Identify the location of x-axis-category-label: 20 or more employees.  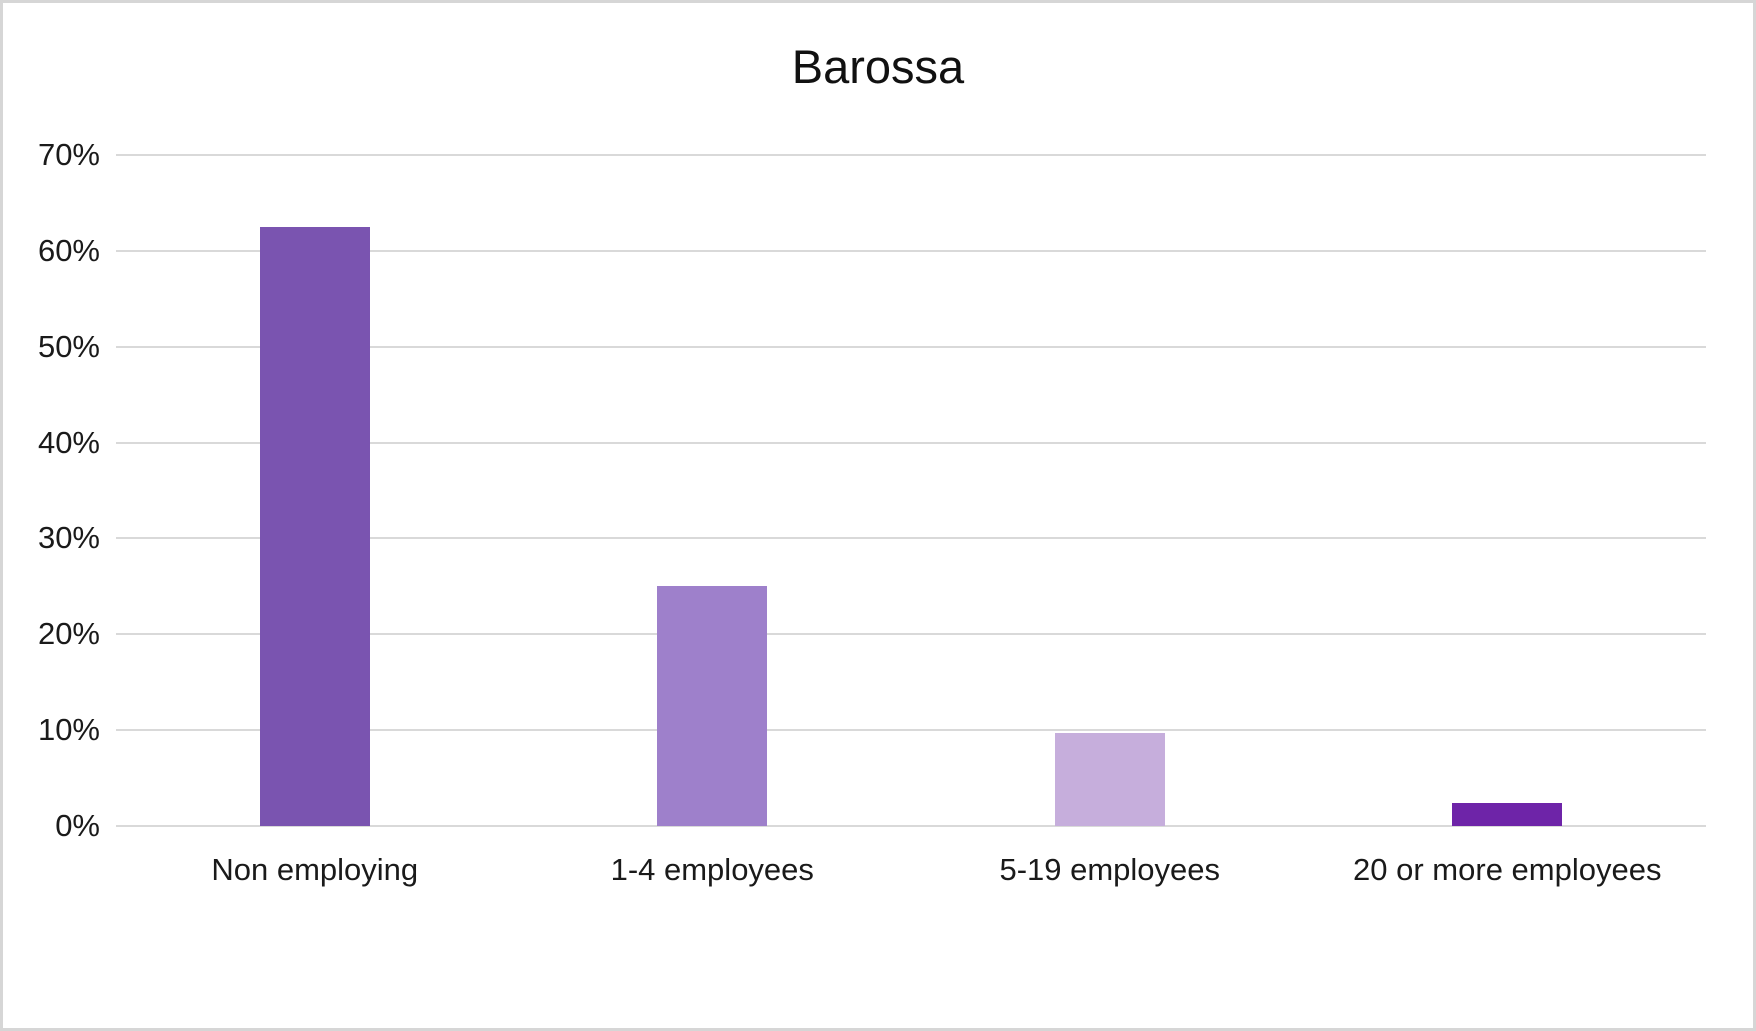
(1507, 869).